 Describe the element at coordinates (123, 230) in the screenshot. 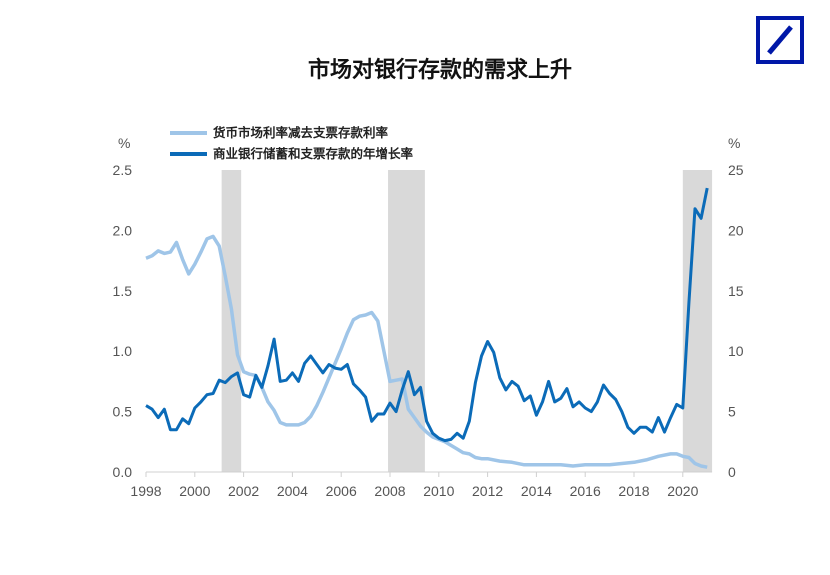

I see `left-y-tick-label: 2.0` at that location.